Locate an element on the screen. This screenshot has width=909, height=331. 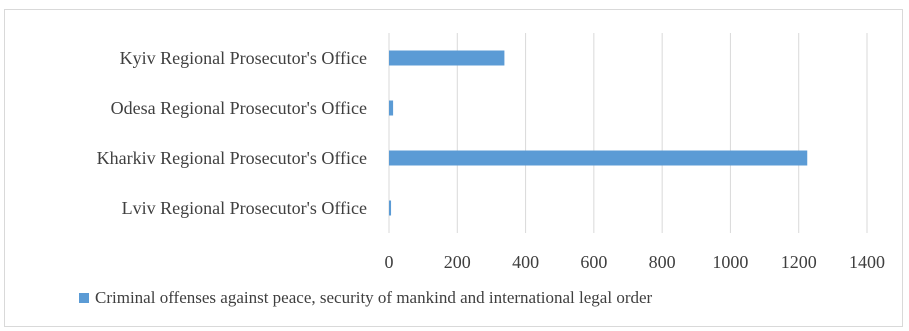
legend-swatch is located at coordinates (84, 298).